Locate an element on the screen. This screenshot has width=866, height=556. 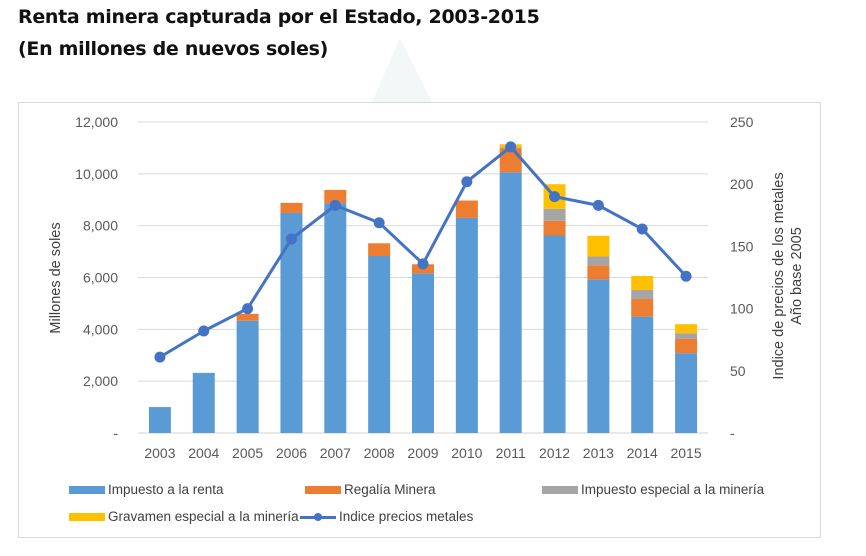
legend-item-gravamen: Gravamen especial a la minería is located at coordinates (184, 516).